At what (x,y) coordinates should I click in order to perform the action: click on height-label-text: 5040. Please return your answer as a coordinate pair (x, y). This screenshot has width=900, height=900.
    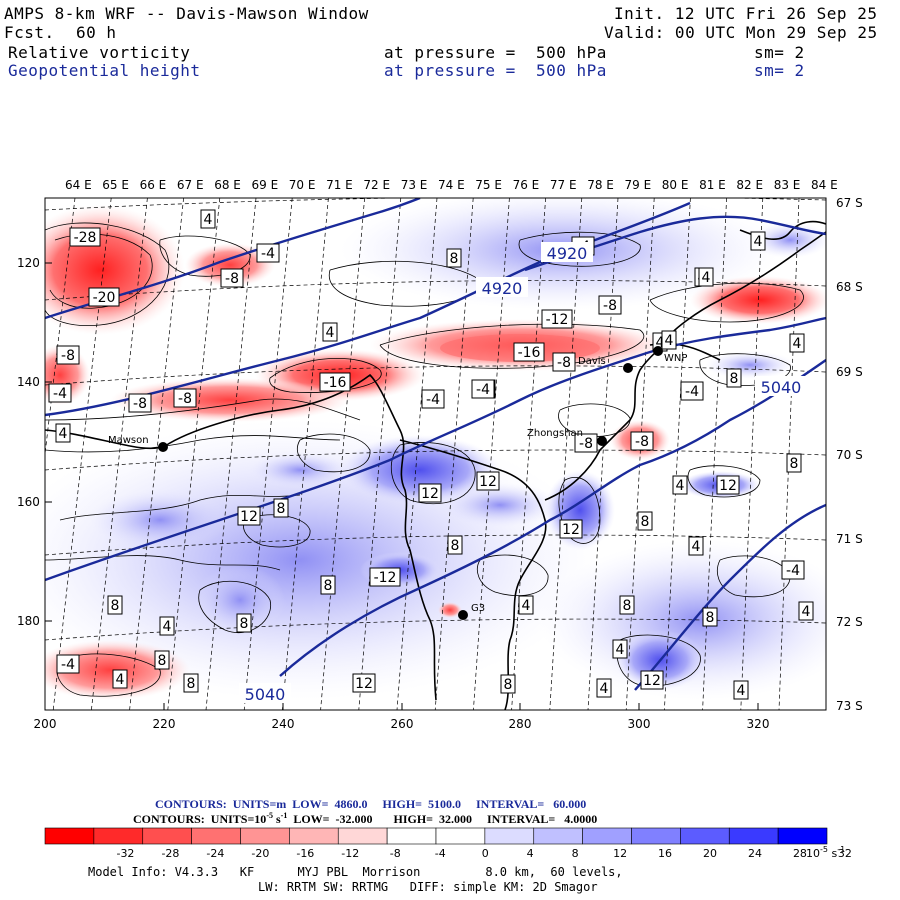
    Looking at the image, I should click on (265, 694).